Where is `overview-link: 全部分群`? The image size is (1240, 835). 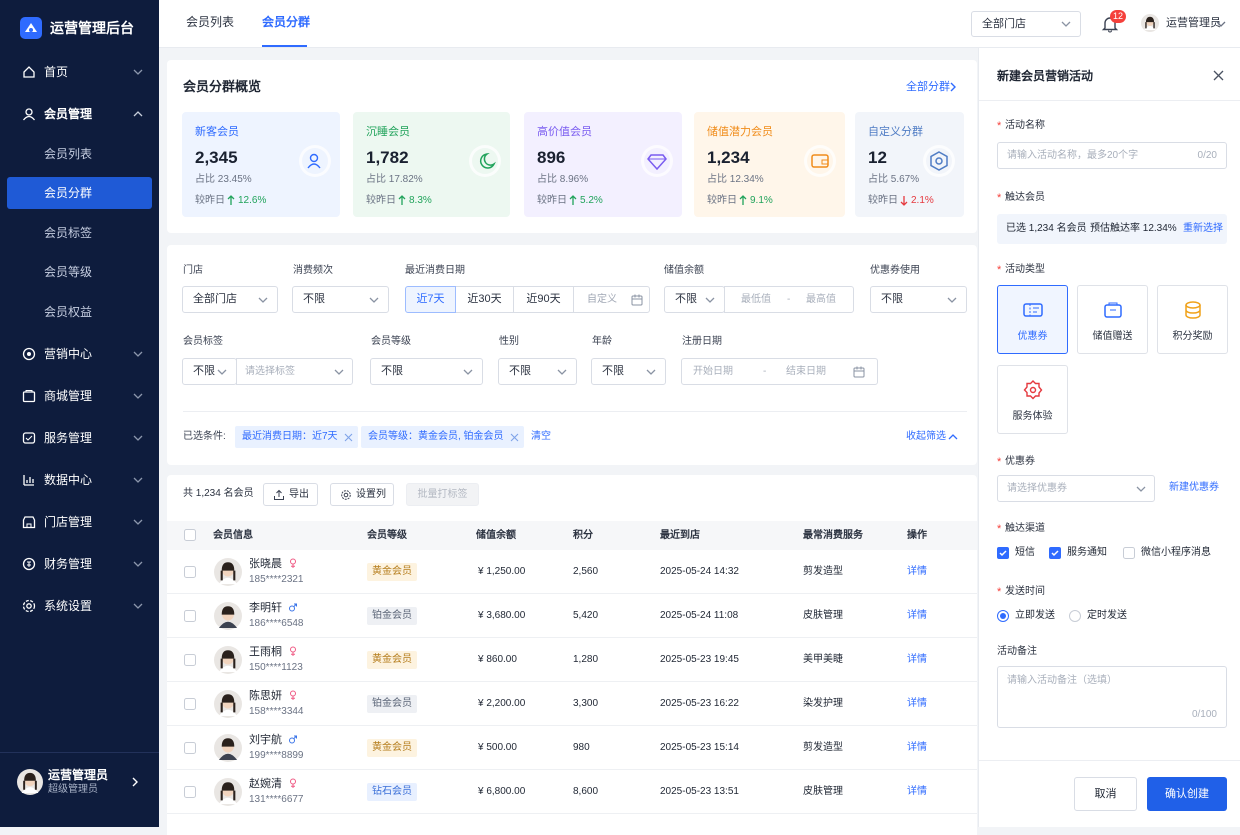
overview-link: 全部分群 is located at coordinates (928, 87).